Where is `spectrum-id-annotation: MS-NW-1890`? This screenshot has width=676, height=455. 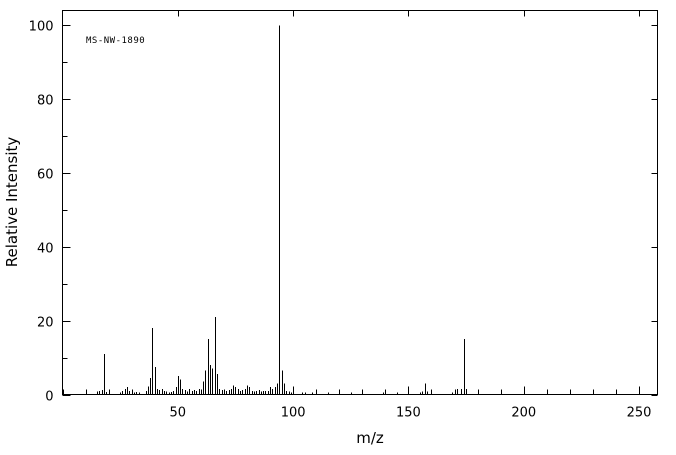
spectrum-id-annotation: MS-NW-1890 is located at coordinates (115, 41).